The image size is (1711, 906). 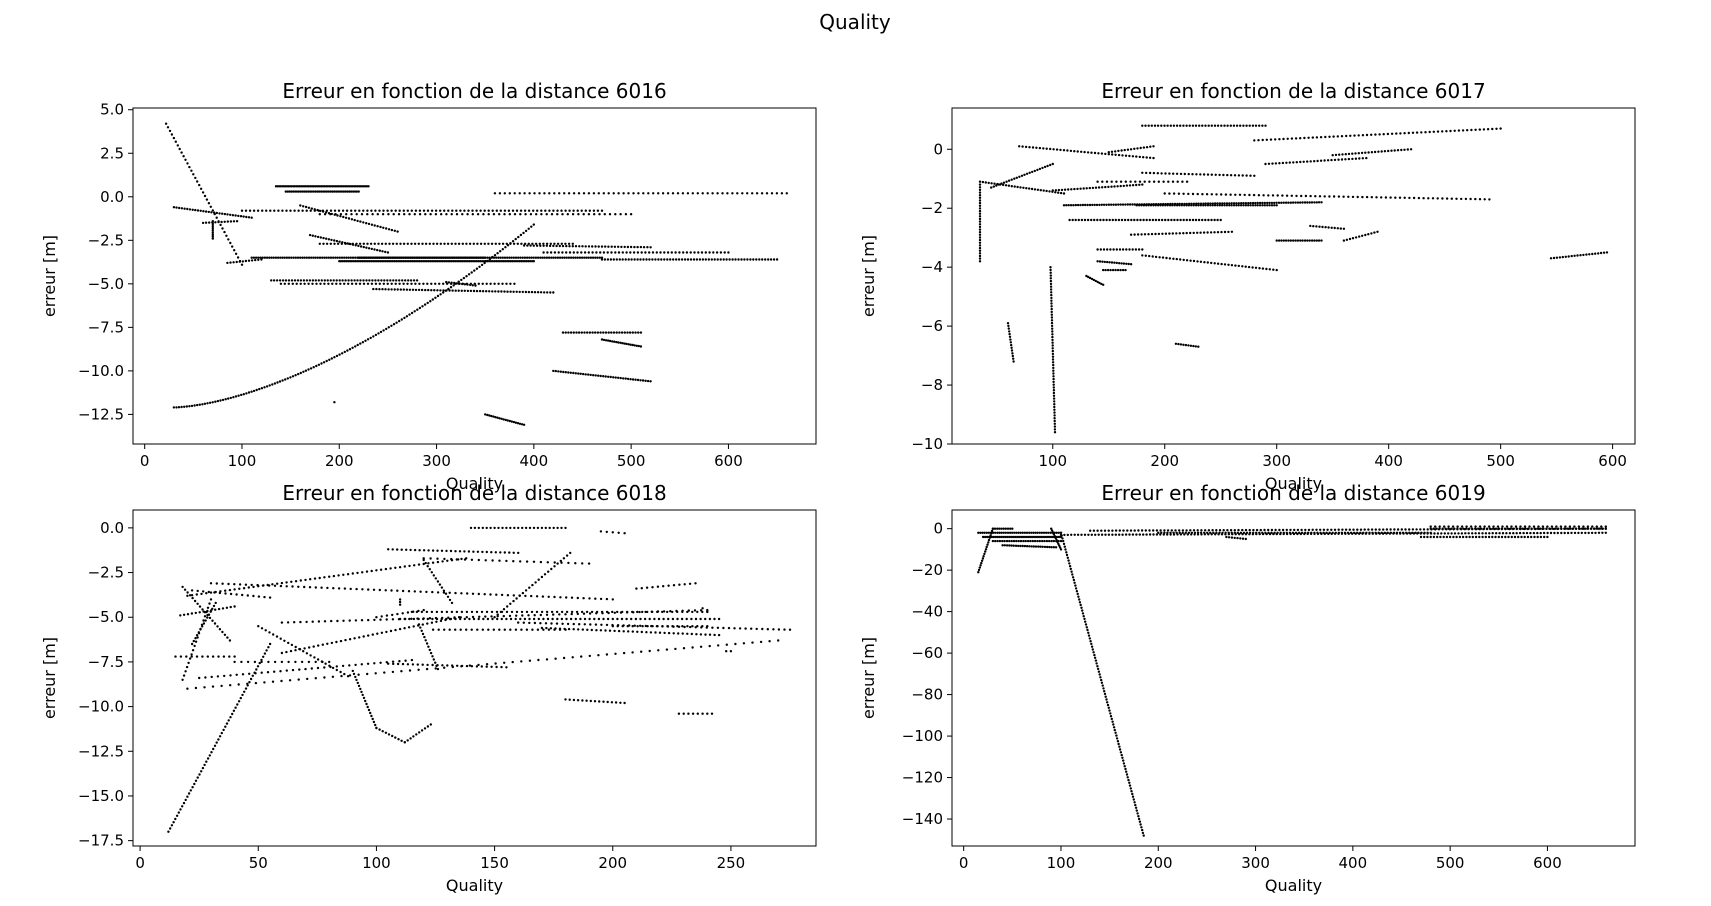 What do you see at coordinates (1061, 863) in the screenshot?
I see `x-tick-label: 100` at bounding box center [1061, 863].